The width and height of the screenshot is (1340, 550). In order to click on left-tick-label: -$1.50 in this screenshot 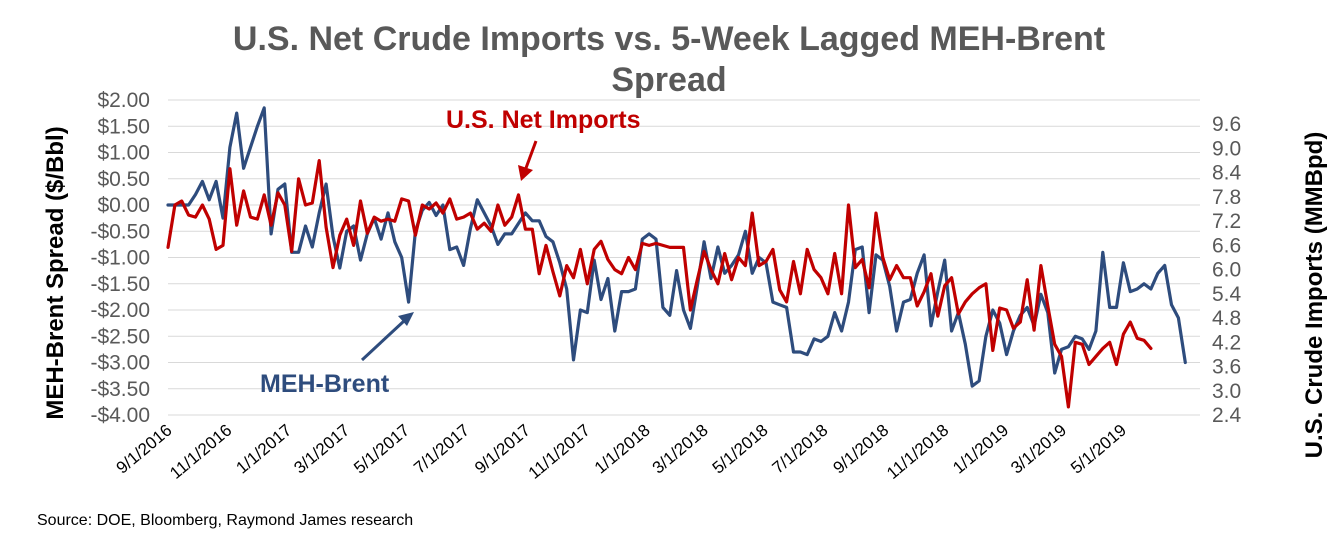, I will do `click(120, 284)`.